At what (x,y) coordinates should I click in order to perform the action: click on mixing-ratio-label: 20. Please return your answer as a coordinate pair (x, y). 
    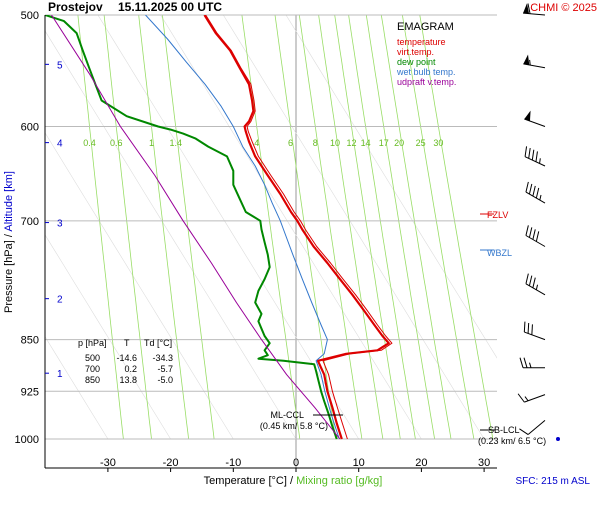
    Looking at the image, I should click on (399, 143).